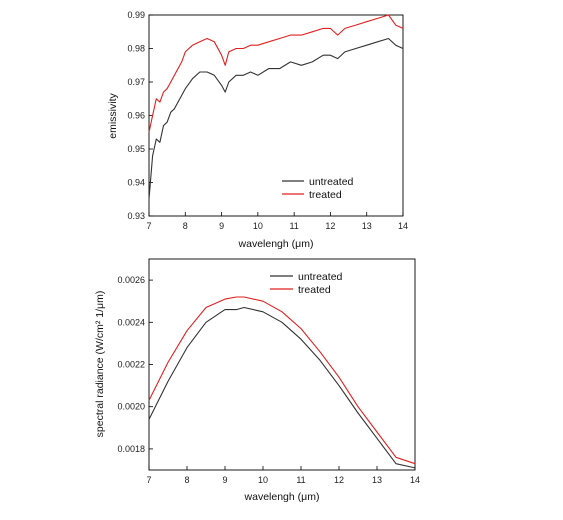 The image size is (563, 520). What do you see at coordinates (276, 244) in the screenshot?
I see `emissivity-x-axis-label: wavelengh (μm)` at bounding box center [276, 244].